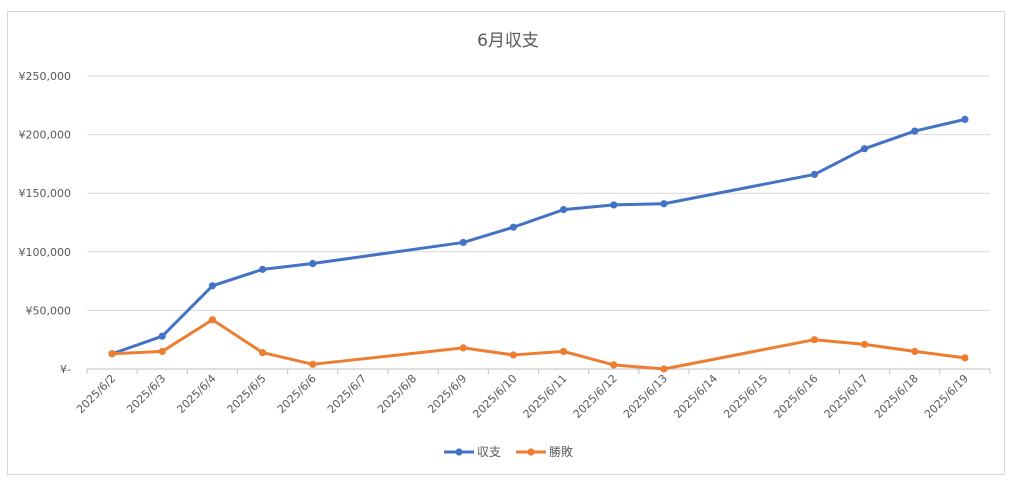 The image size is (1020, 491). What do you see at coordinates (397, 394) in the screenshot?
I see `x-tick-label: 2025/6/8` at bounding box center [397, 394].